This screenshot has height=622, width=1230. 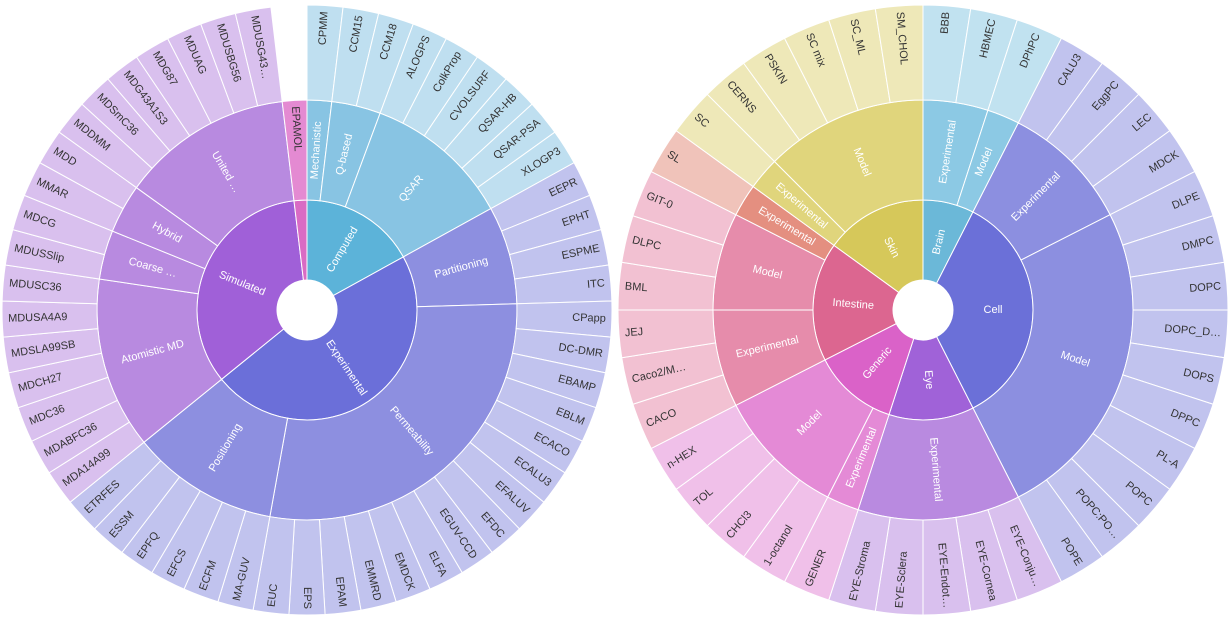 What do you see at coordinates (899, 54) in the screenshot?
I see `sunburst-leaf-sm-chol-segment` at bounding box center [899, 54].